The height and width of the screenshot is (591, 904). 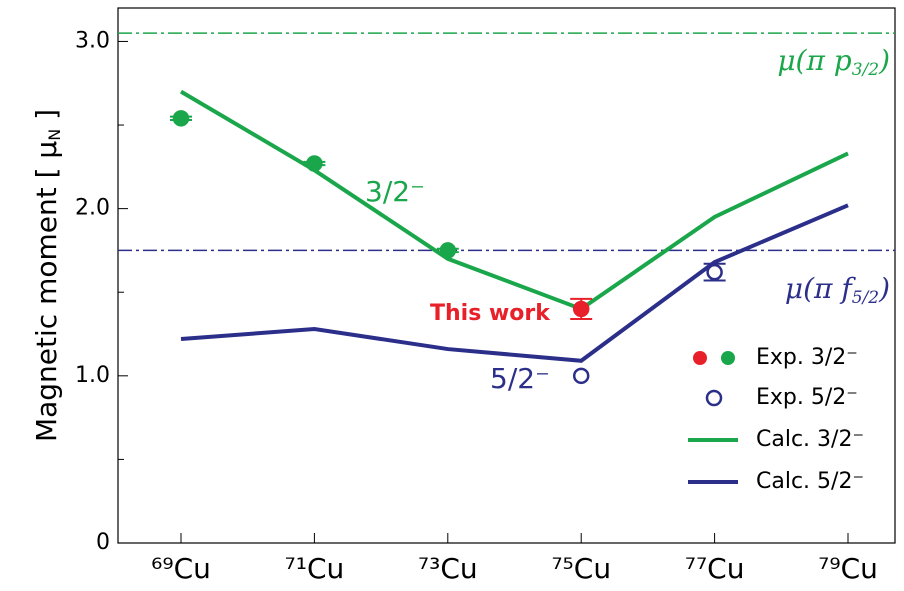 I want to click on y-label-close: ], so click(x=46, y=119).